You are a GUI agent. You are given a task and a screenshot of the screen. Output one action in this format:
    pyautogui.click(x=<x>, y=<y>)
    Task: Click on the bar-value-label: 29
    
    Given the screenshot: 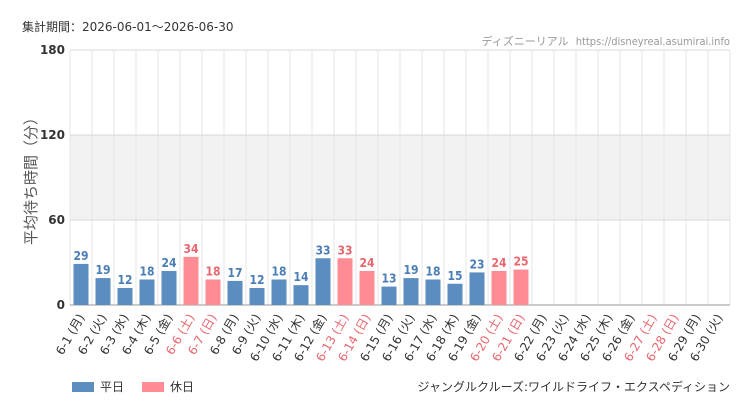 What is the action you would take?
    pyautogui.click(x=80, y=256)
    